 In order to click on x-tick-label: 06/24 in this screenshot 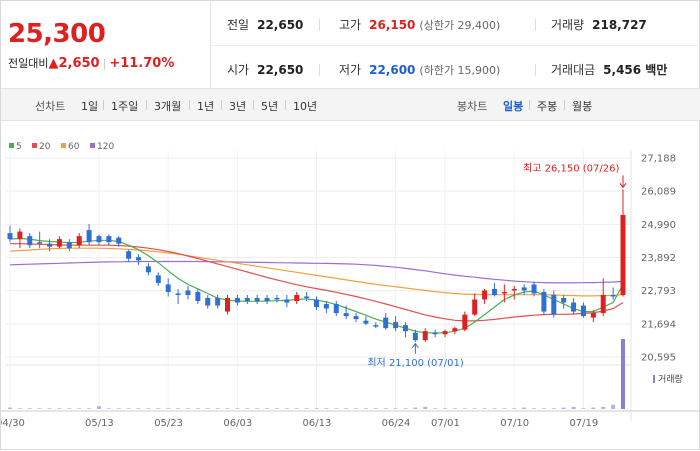, I will do `click(396, 423)`.